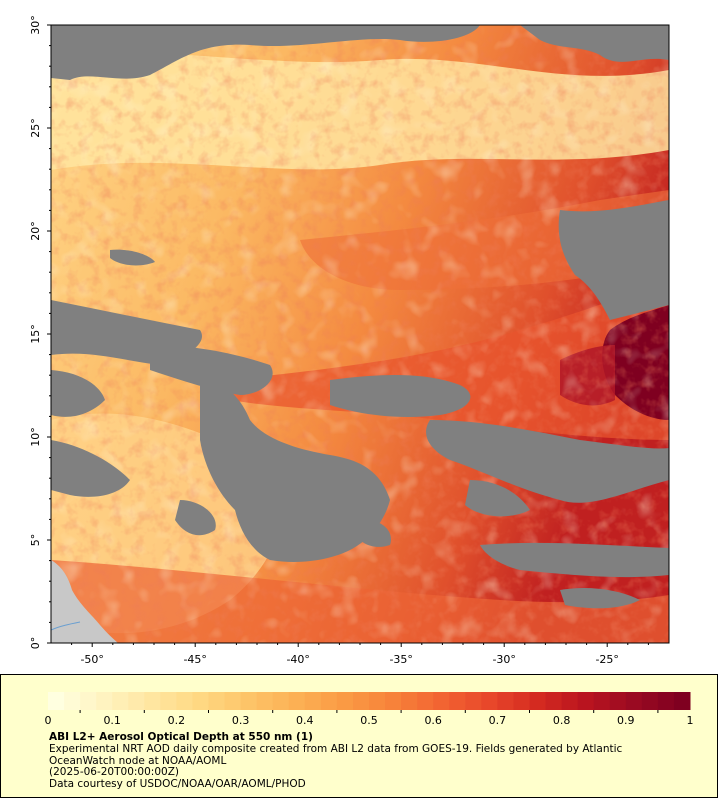 This screenshot has width=720, height=800. I want to click on latitude-axis: 0° 5° 10° 15° 20° 25° 30°, so click(40, 332).